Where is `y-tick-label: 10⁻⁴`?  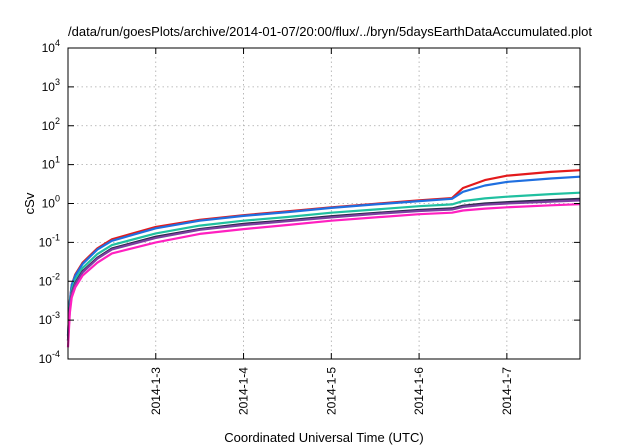
y-tick-label: 10⁻⁴ is located at coordinates (49, 357).